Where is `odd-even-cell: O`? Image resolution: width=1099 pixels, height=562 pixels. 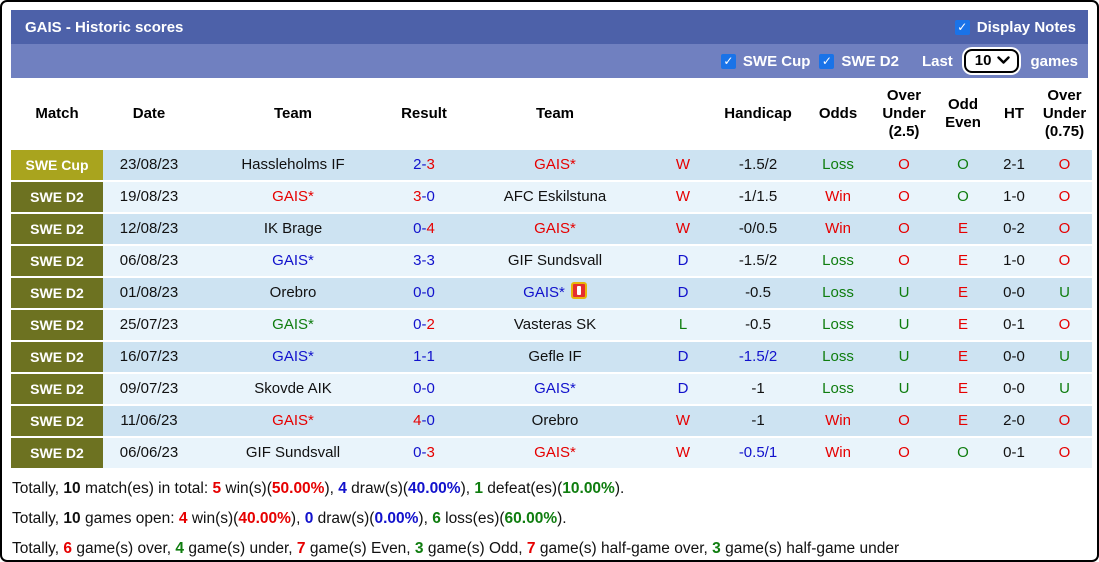
odd-even-cell: O is located at coordinates (963, 165).